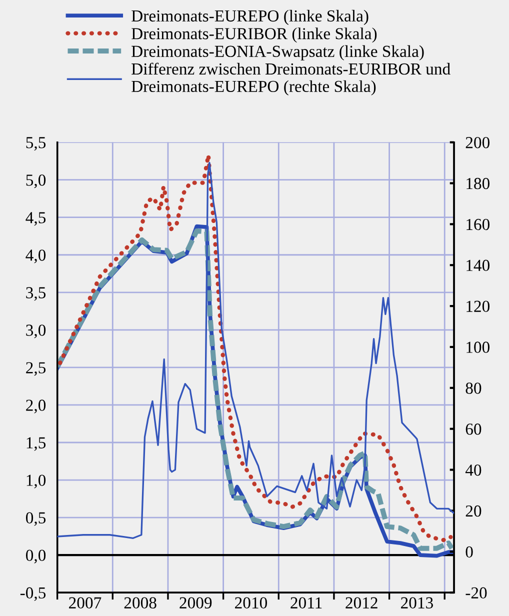 Image resolution: width=509 pixels, height=616 pixels. I want to click on y2-tick-label: 80, so click(474, 388).